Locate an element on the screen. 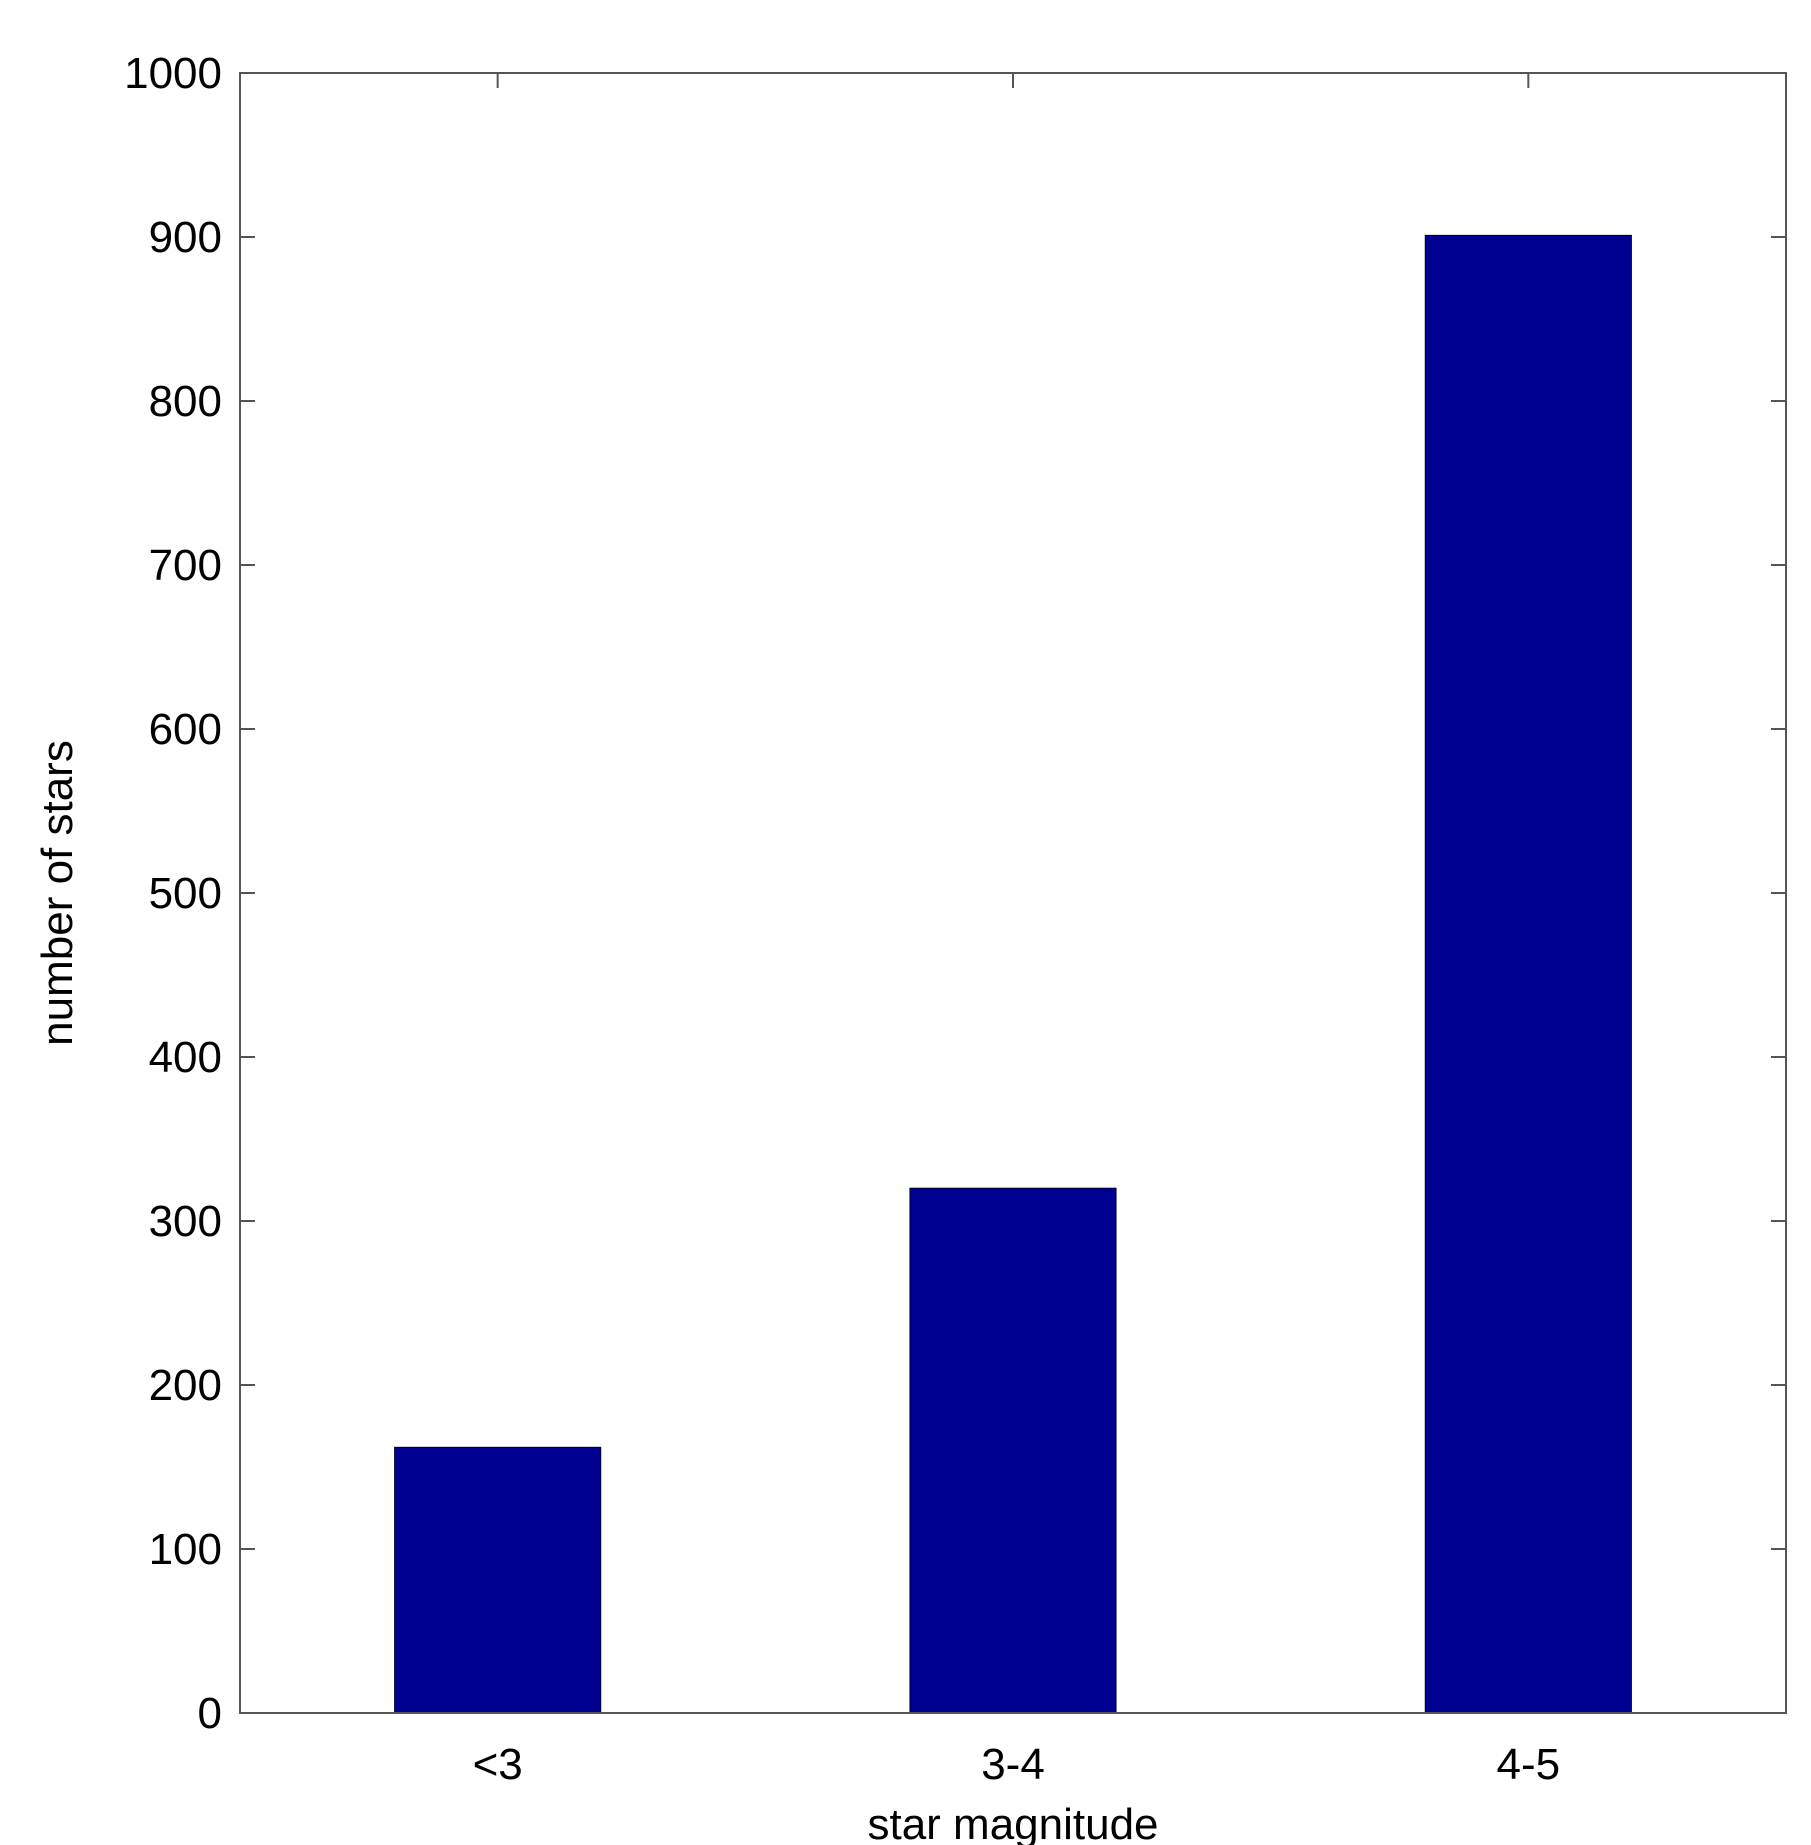 Image resolution: width=1811 pixels, height=1845 pixels. x-tick-label-2: 4-5 is located at coordinates (1529, 1764).